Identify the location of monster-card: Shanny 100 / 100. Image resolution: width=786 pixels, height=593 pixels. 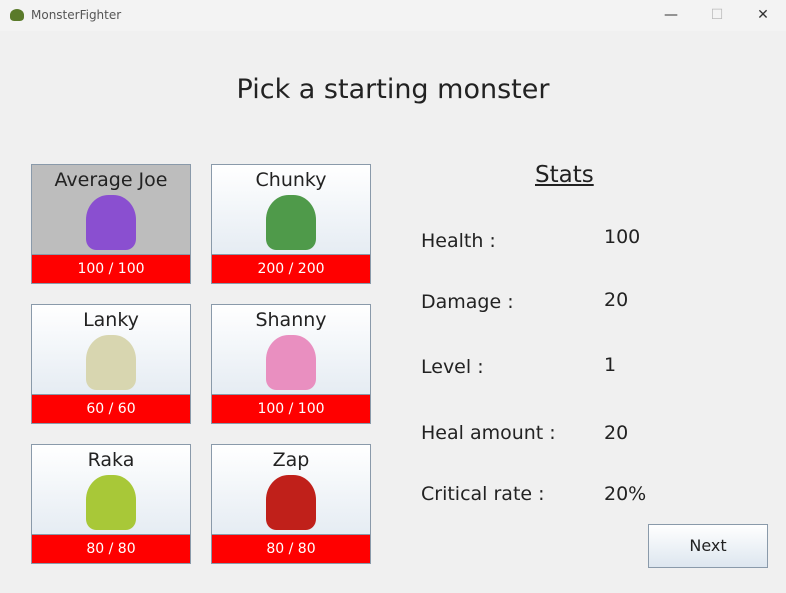
(291, 364).